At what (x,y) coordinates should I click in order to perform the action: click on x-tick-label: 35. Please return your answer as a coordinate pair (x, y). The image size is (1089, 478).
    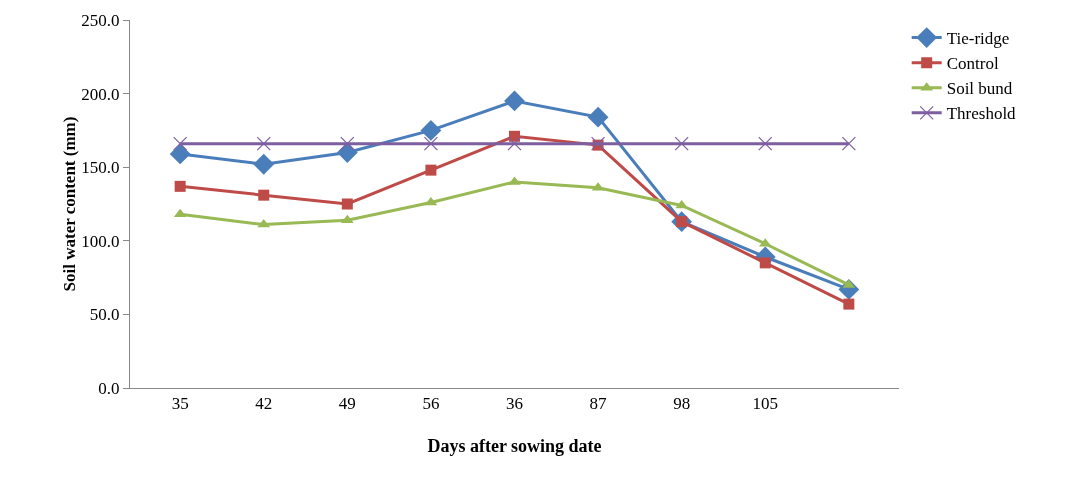
    Looking at the image, I should click on (180, 404).